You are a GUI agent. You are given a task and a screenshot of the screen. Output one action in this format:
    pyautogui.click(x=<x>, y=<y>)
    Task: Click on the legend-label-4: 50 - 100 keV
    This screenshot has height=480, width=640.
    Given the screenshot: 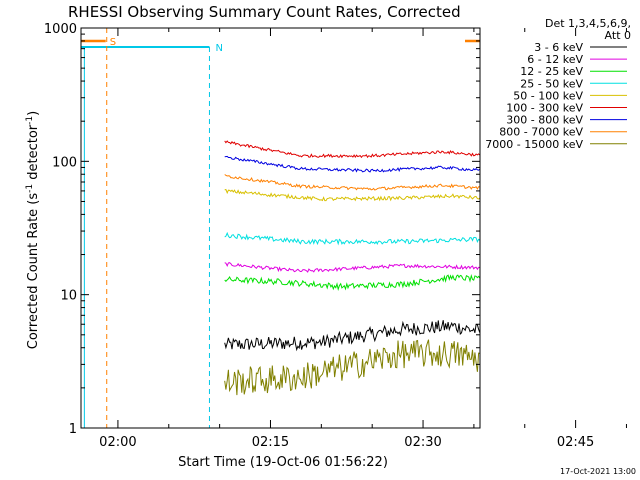 What is the action you would take?
    pyautogui.click(x=548, y=95)
    